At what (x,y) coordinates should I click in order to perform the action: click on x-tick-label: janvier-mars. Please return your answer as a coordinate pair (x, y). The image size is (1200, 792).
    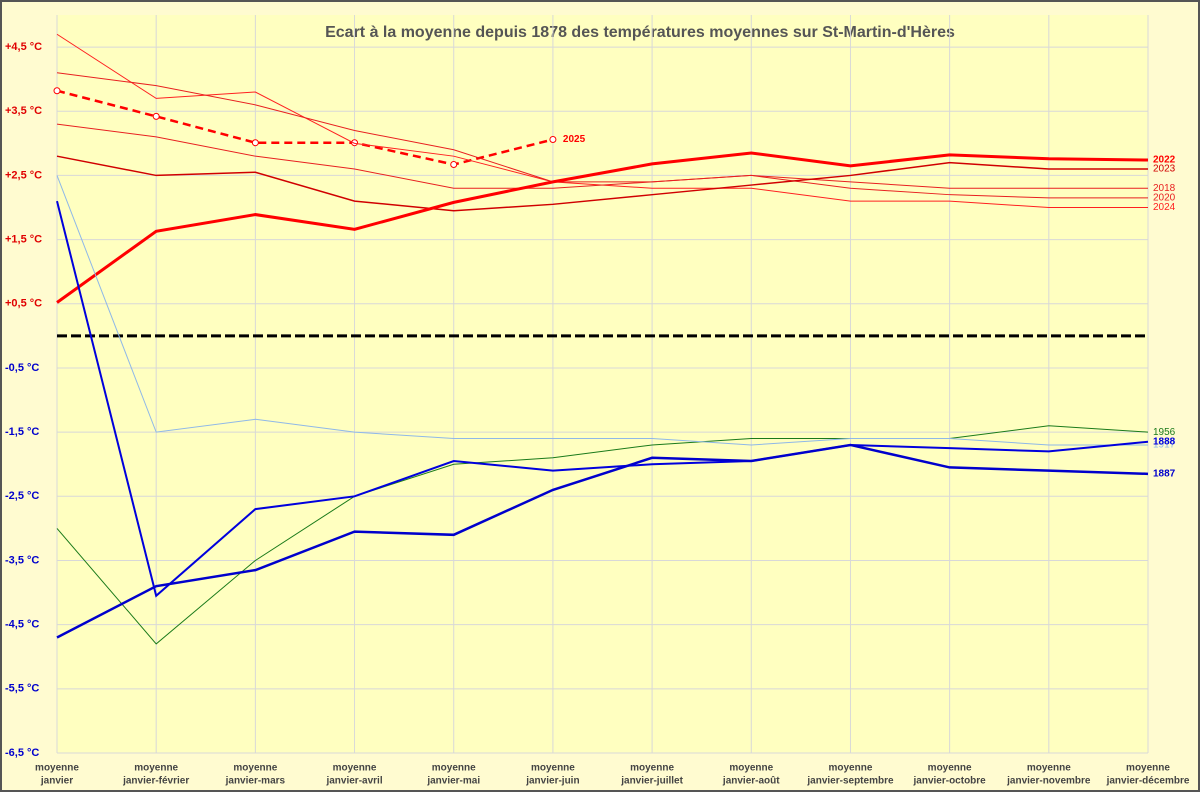
    Looking at the image, I should click on (255, 781).